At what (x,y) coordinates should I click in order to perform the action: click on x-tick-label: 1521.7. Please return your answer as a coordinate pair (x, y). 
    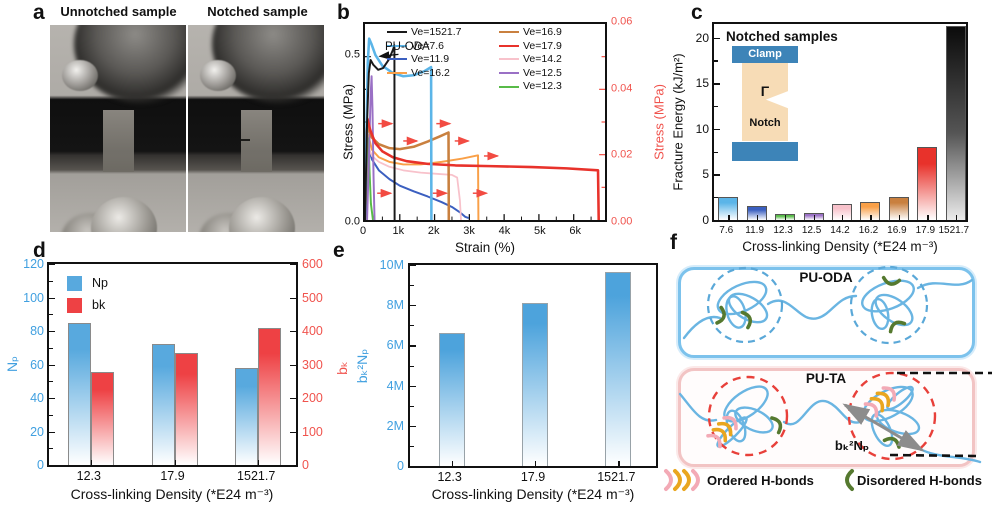
    Looking at the image, I should click on (256, 476).